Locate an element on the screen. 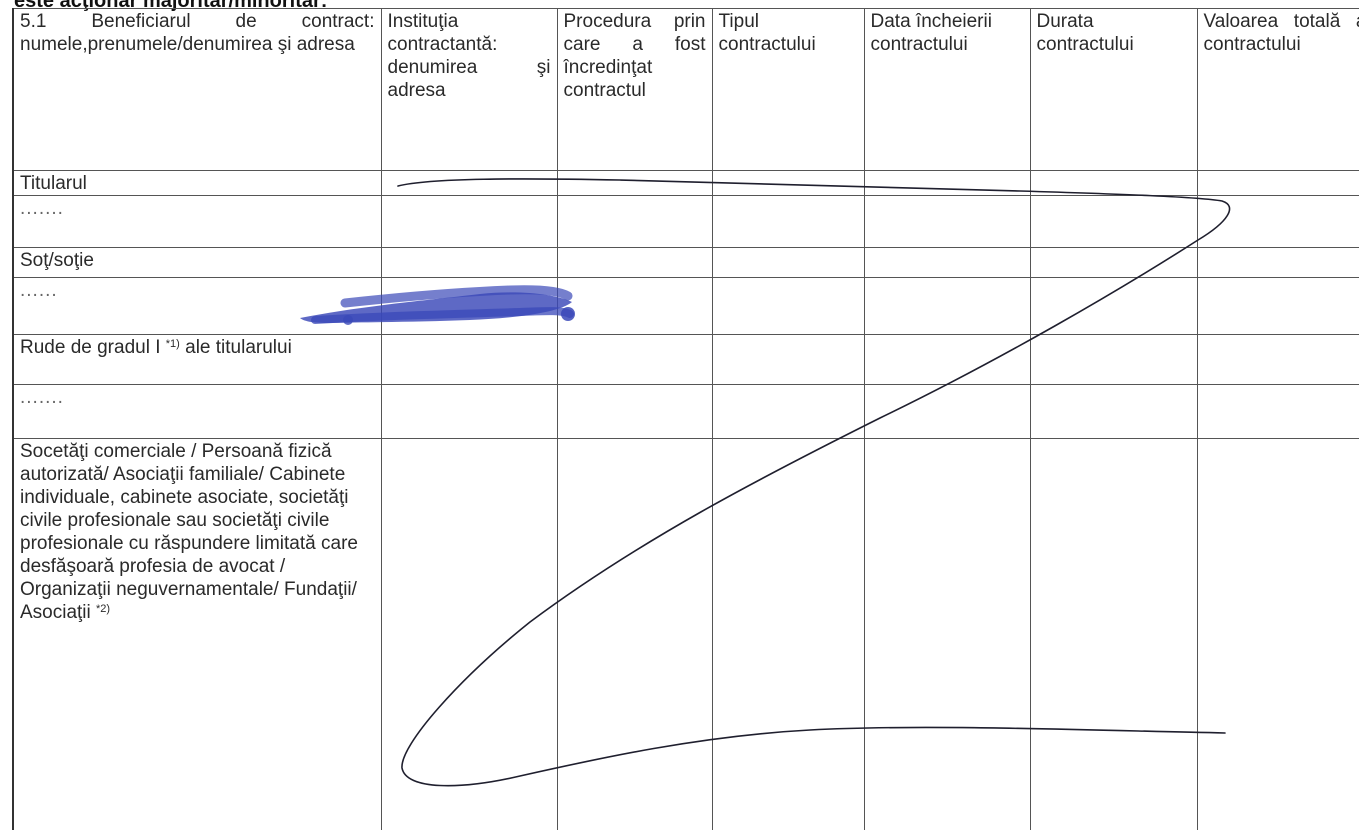 This screenshot has width=1359, height=830. table-row: Titularul is located at coordinates (685, 183).